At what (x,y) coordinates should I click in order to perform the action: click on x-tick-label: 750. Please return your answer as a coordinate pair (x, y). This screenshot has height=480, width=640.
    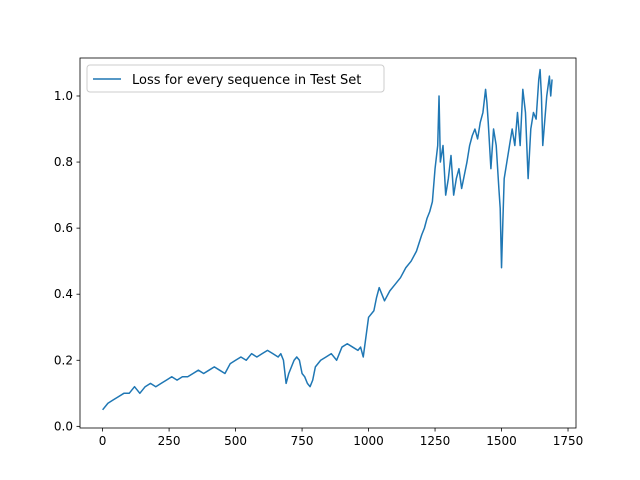
    Looking at the image, I should click on (302, 441).